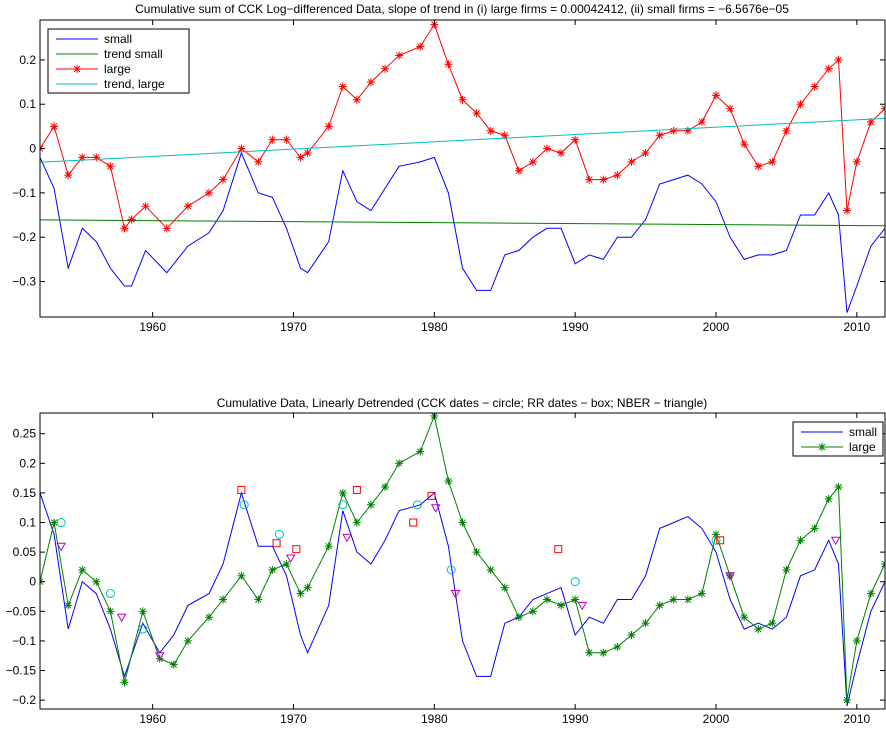  Describe the element at coordinates (838, 439) in the screenshot. I see `chart-bottom-legend-box` at that location.